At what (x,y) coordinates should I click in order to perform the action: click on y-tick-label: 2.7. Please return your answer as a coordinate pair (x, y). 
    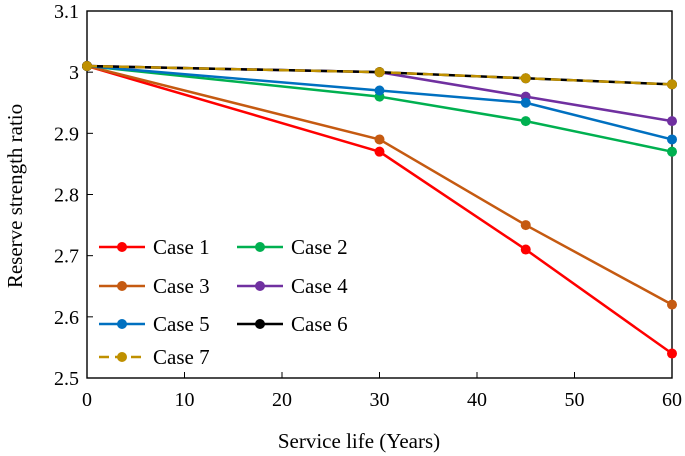
    Looking at the image, I should click on (66, 257).